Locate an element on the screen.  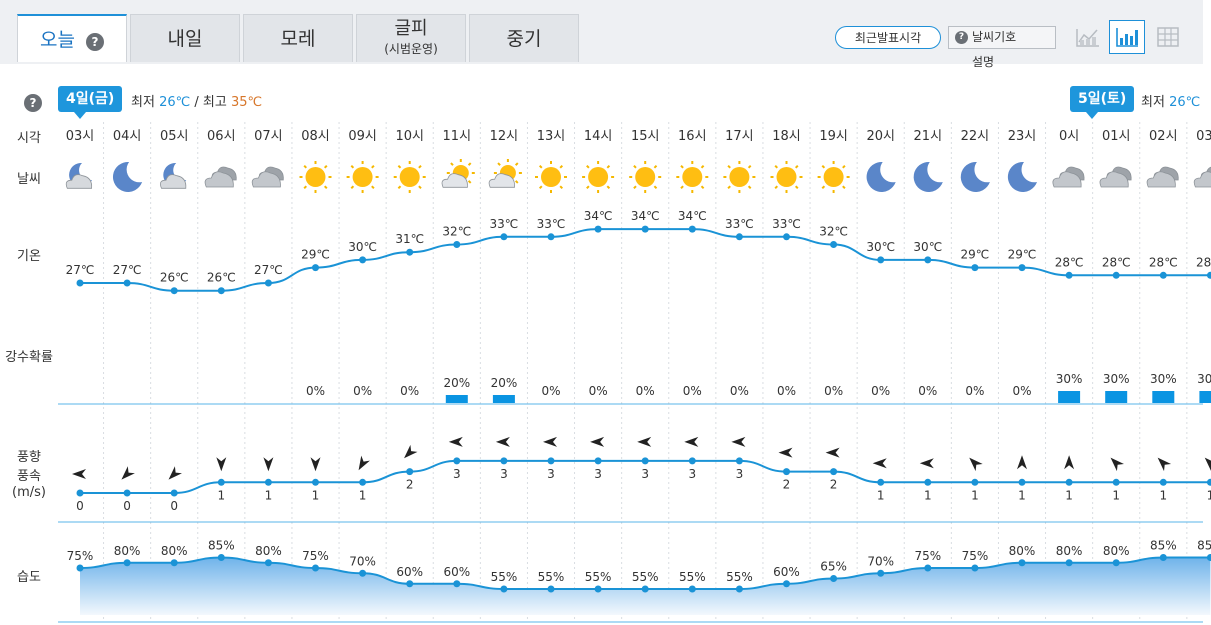
row-label-wind-speed: 풍속 is located at coordinates (29, 476).